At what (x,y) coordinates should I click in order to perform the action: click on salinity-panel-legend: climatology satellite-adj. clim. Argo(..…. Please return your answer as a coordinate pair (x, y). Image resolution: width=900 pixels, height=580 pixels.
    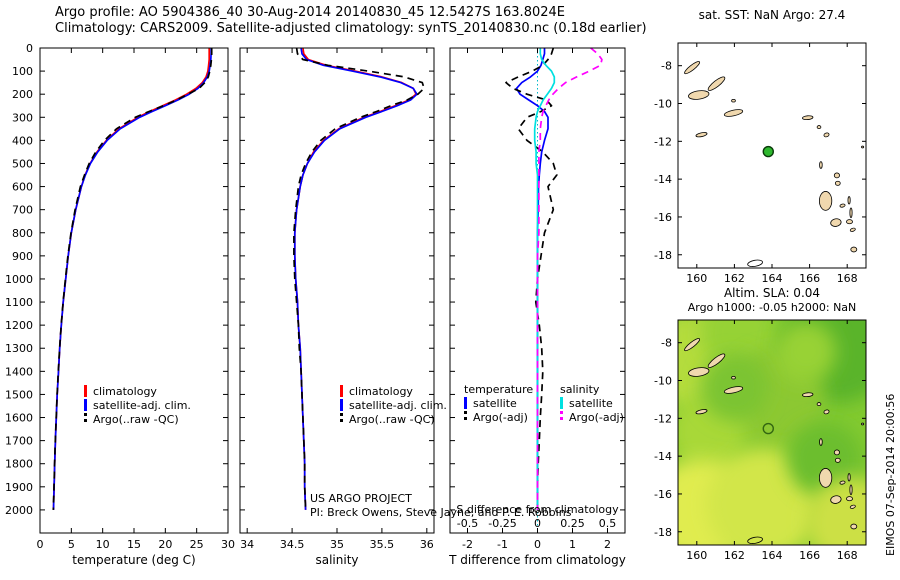
    Looking at the image, I should click on (393, 406).